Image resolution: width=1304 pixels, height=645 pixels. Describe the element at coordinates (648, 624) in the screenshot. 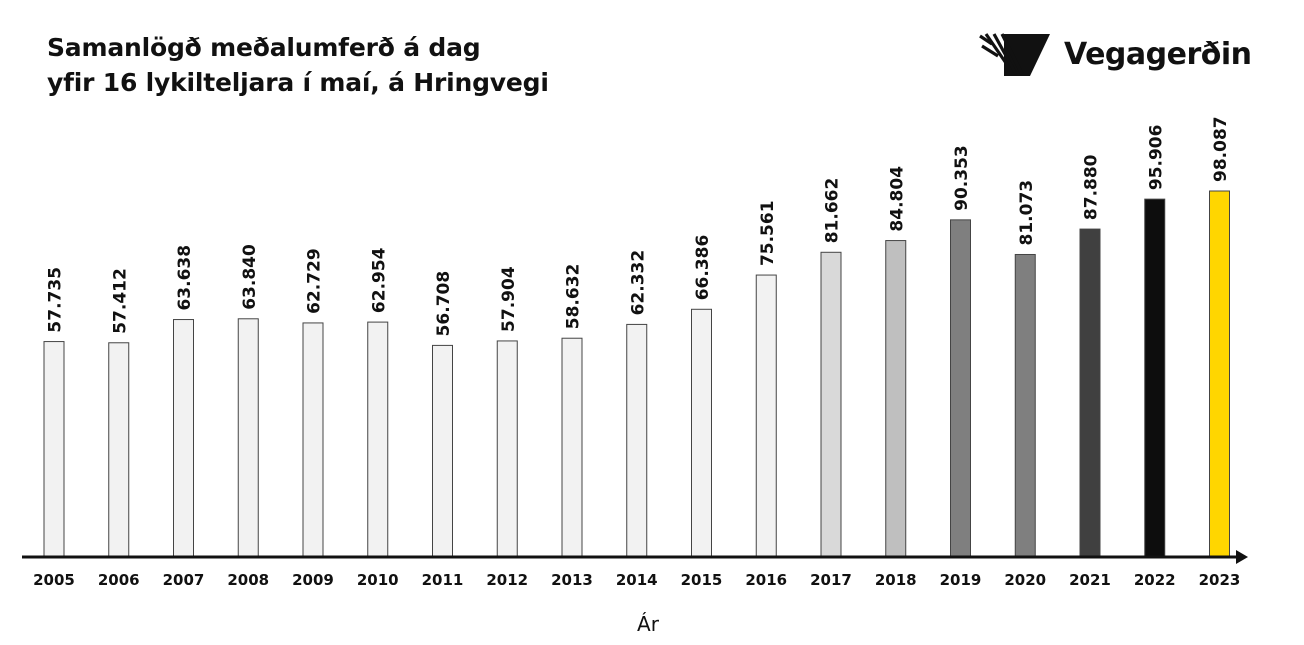

I see `x-axis-label: Ár` at that location.